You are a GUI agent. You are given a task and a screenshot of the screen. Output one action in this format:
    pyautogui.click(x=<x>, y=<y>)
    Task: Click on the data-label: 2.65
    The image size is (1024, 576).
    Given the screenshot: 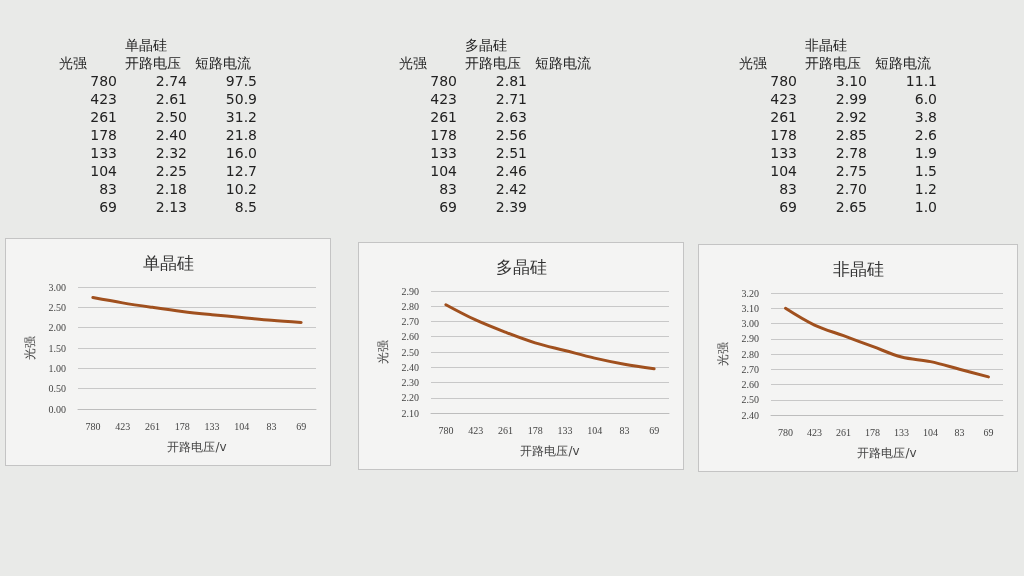 What is the action you would take?
    pyautogui.click(x=851, y=207)
    